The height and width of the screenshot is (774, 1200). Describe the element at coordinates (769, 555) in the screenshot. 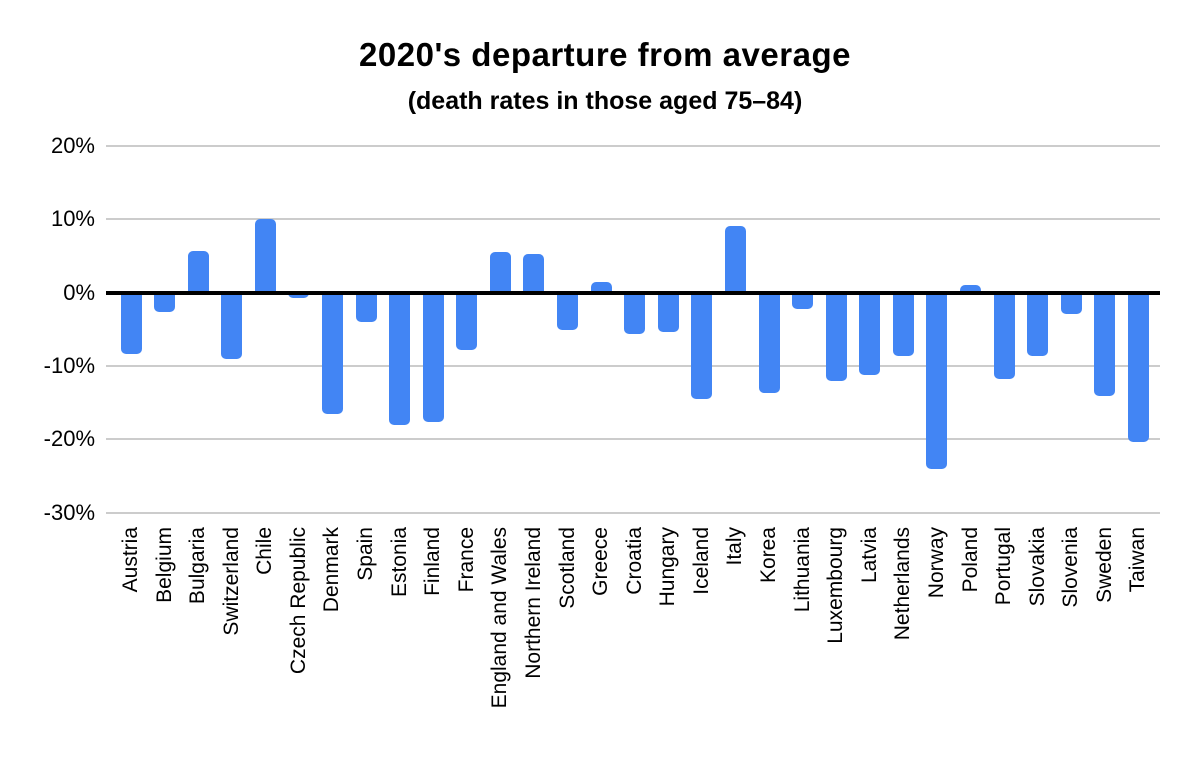

I see `x-tick-label-korea: Korea` at that location.